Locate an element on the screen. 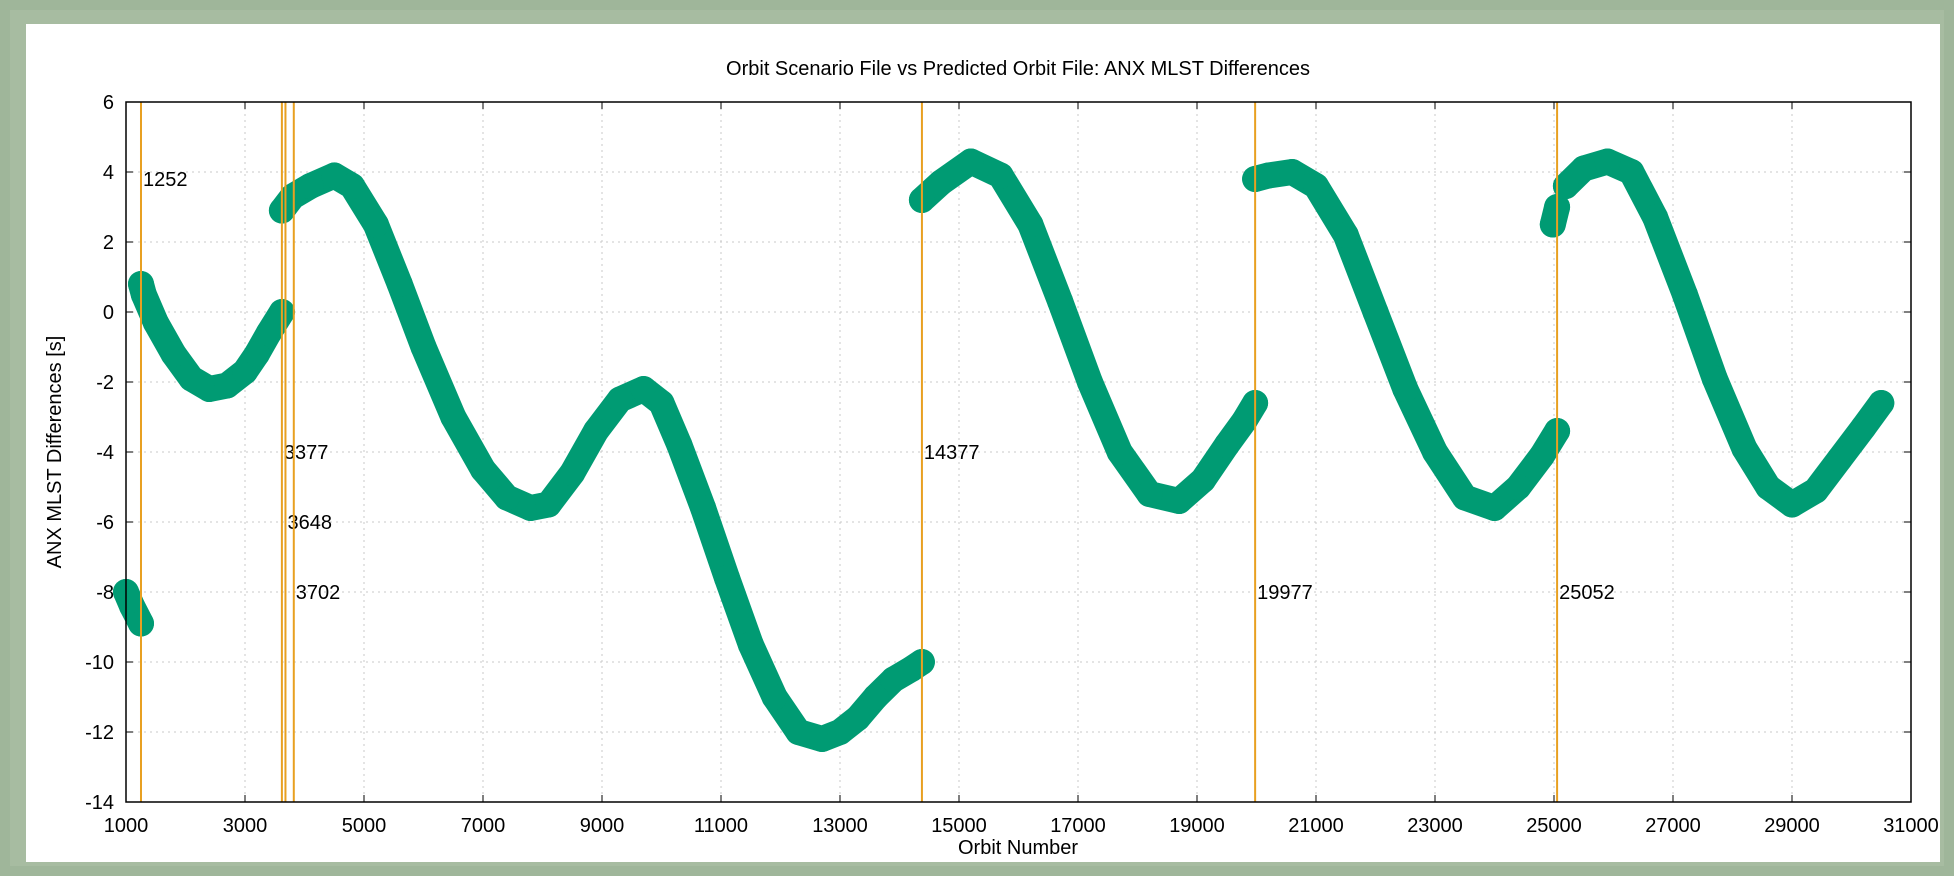  x-tick-label: 1000 is located at coordinates (126, 826).